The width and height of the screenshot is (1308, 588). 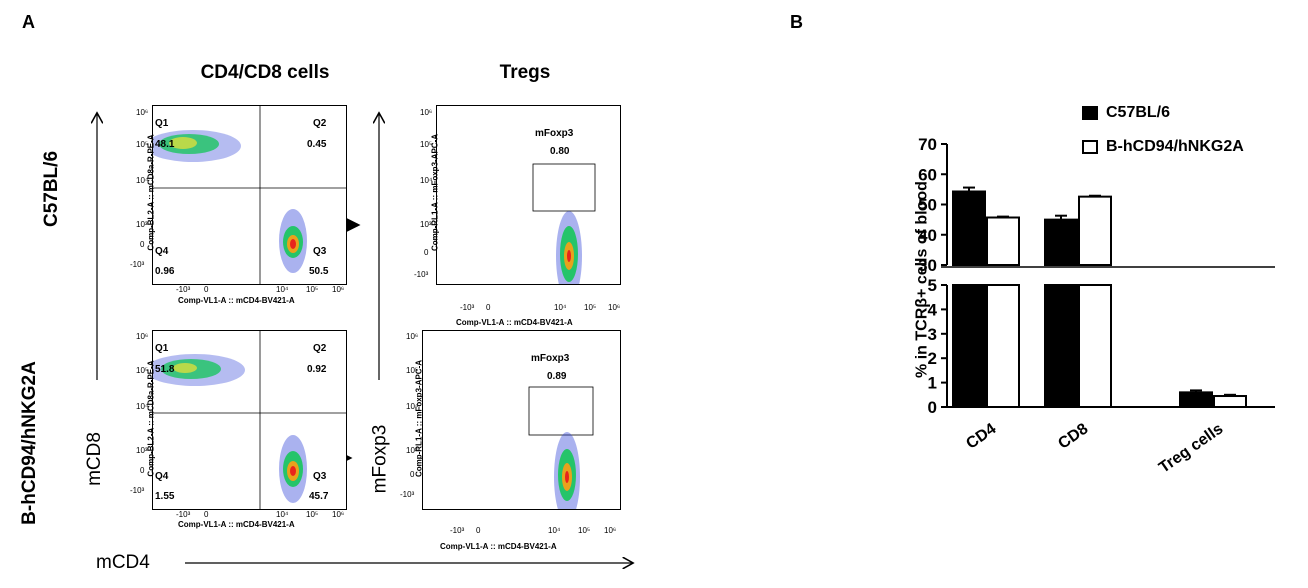 What do you see at coordinates (236, 300) in the screenshot?
I see `cd-x-title-row1: Comp-VL1-A :: mCD4-BV421-A` at bounding box center [236, 300].